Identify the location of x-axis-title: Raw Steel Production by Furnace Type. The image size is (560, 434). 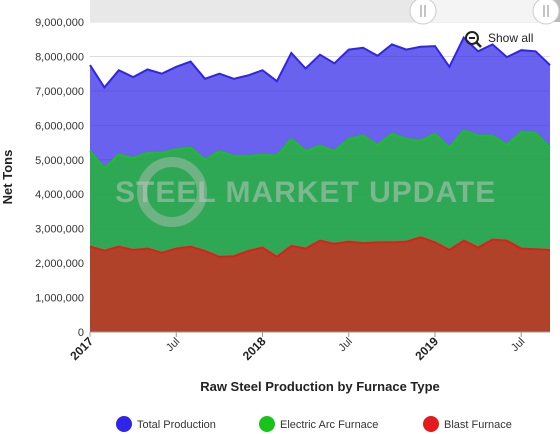
(320, 386).